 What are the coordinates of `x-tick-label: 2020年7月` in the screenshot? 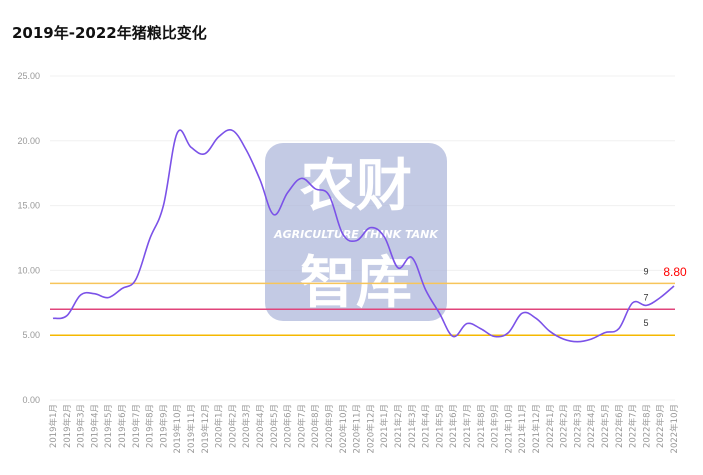 It's located at (301, 426).